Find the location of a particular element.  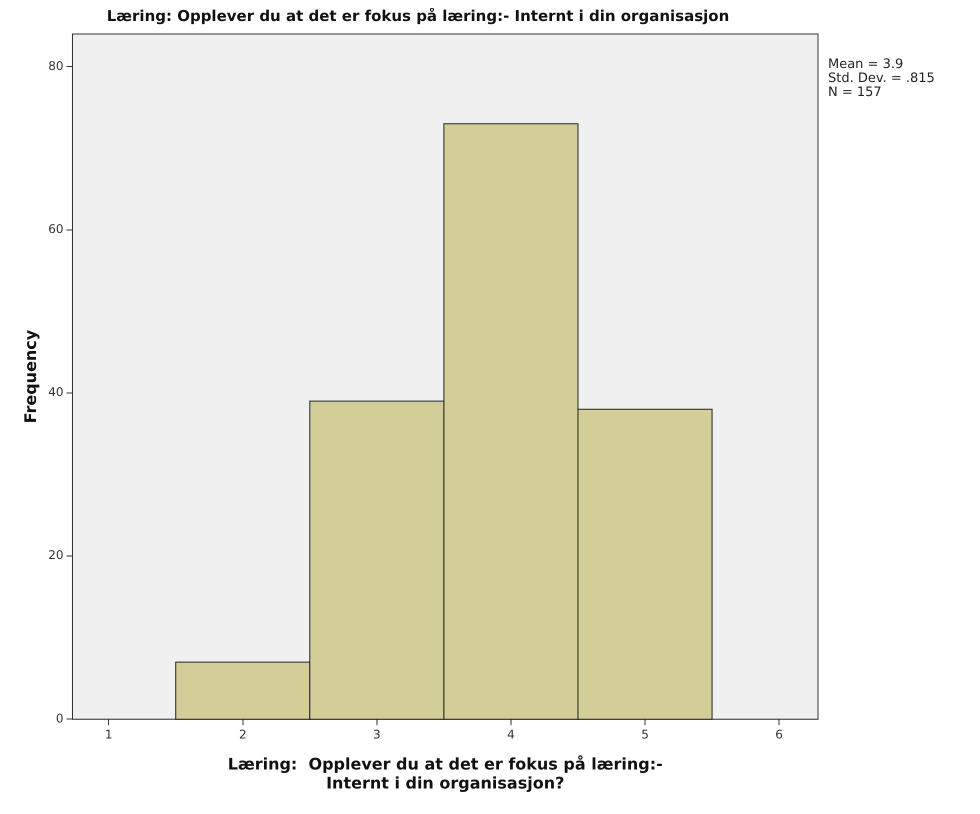

y-axis-title: Frequency is located at coordinates (30, 376).